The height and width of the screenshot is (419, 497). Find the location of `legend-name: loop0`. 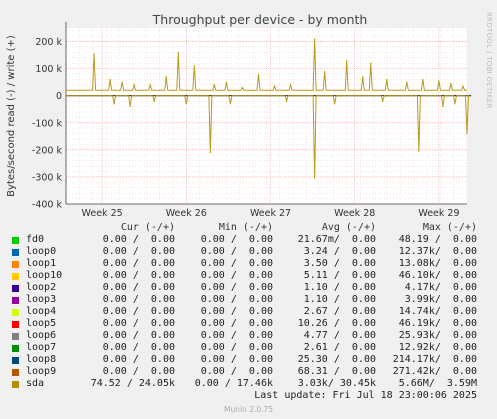

legend-name: loop0 is located at coordinates (41, 251).